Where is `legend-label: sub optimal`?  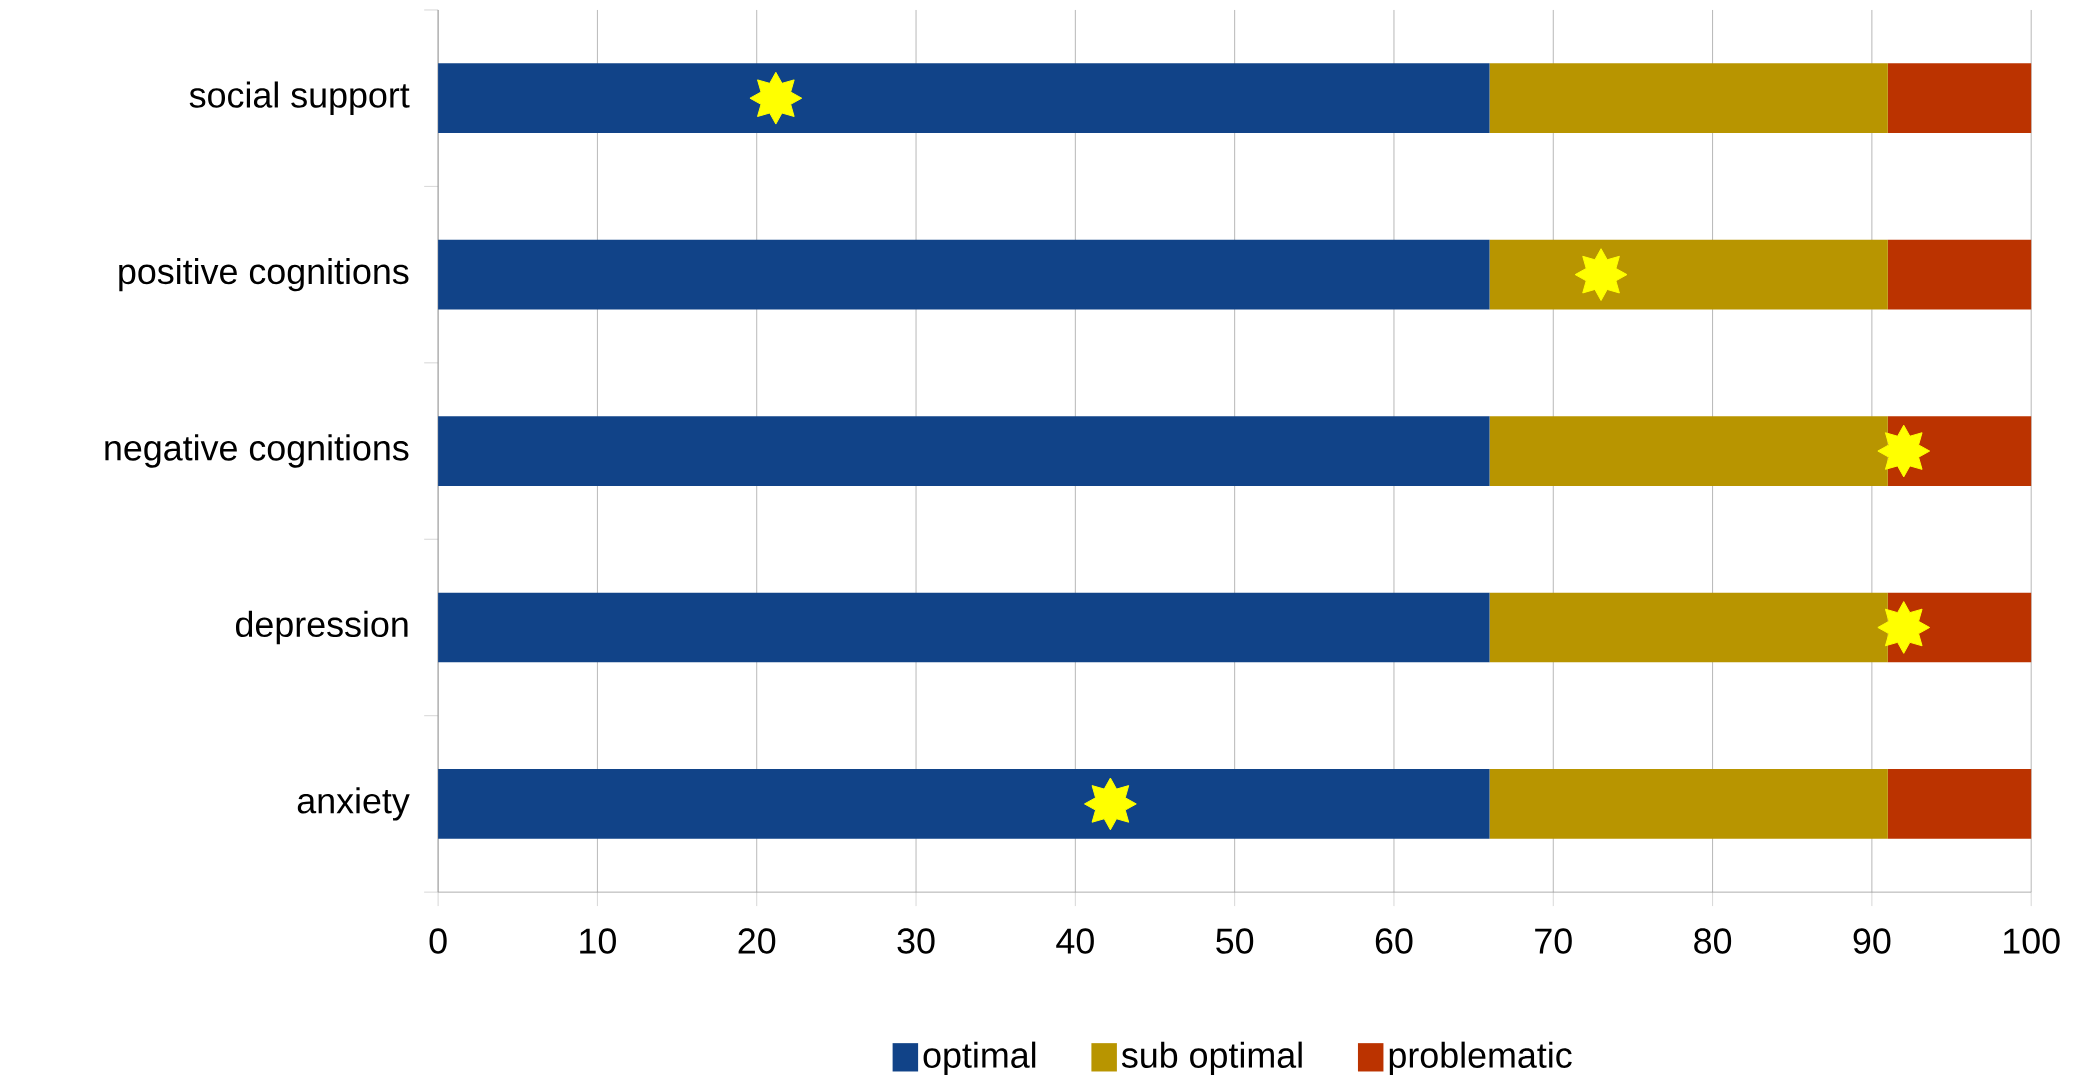
legend-label: sub optimal is located at coordinates (1211, 1058).